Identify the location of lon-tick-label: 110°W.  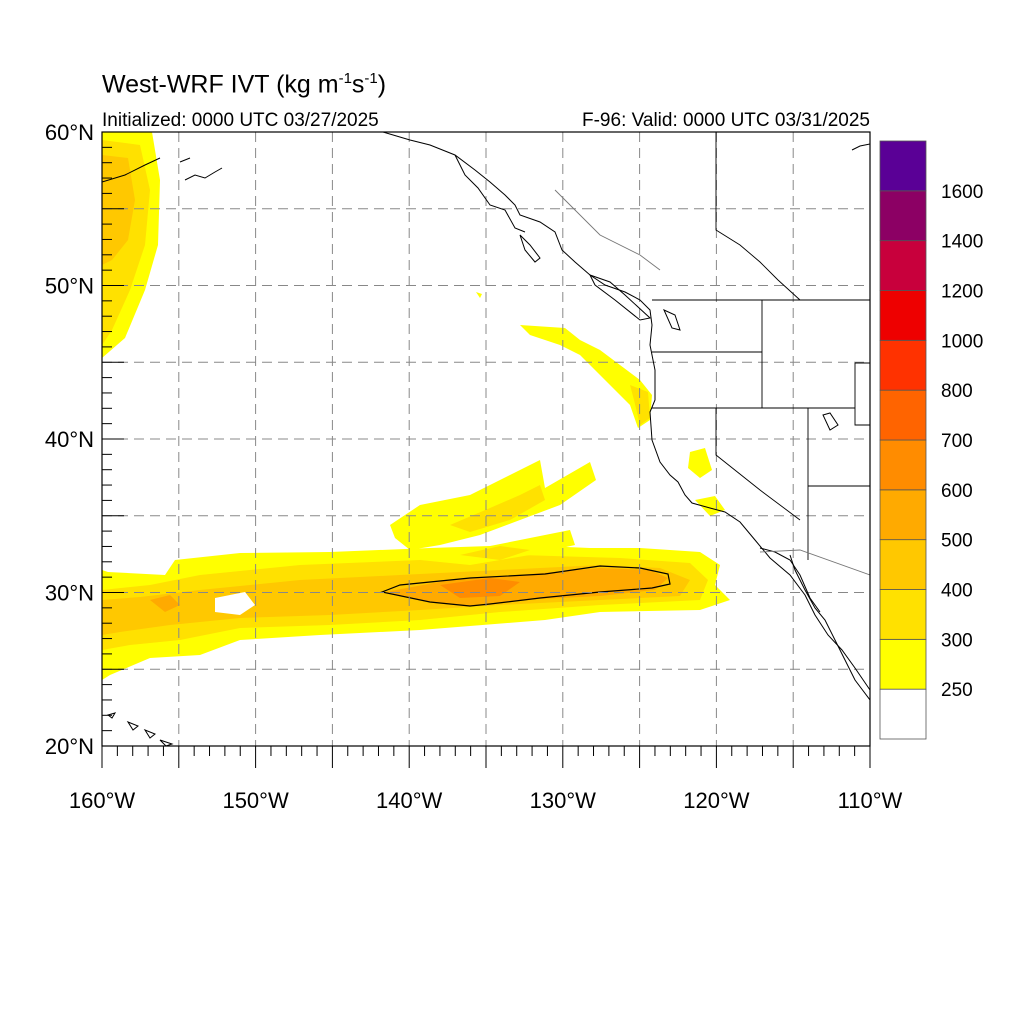
(870, 800).